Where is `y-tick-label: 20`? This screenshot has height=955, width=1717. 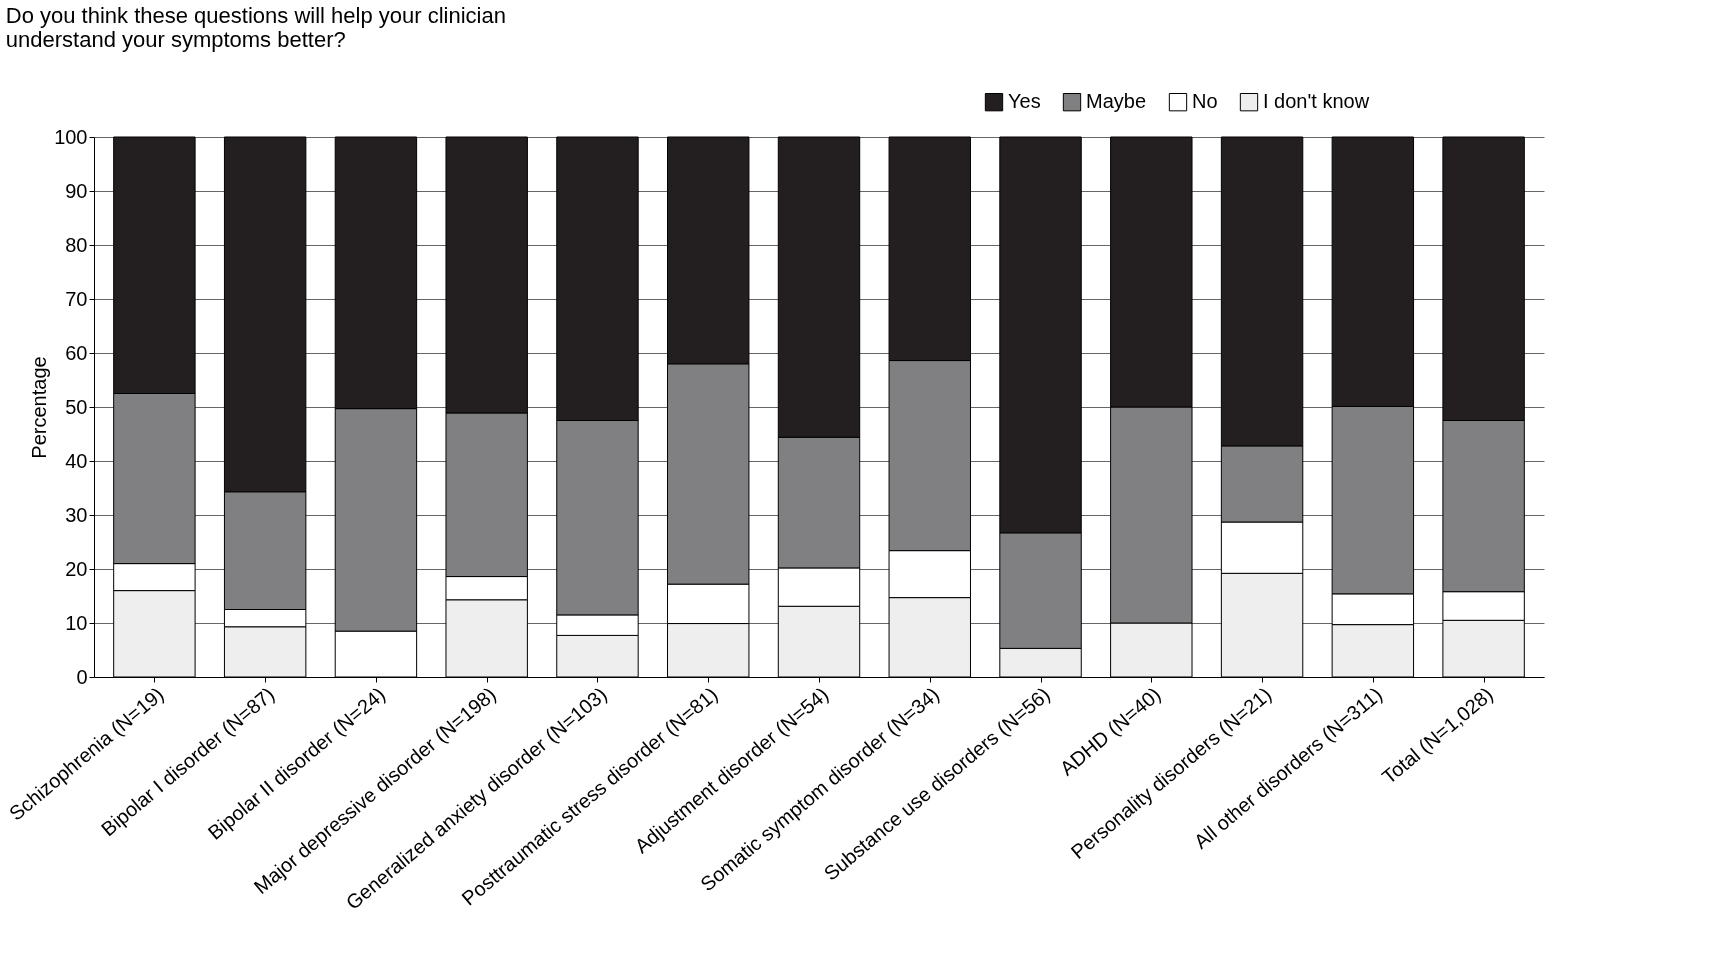 y-tick-label: 20 is located at coordinates (76, 568).